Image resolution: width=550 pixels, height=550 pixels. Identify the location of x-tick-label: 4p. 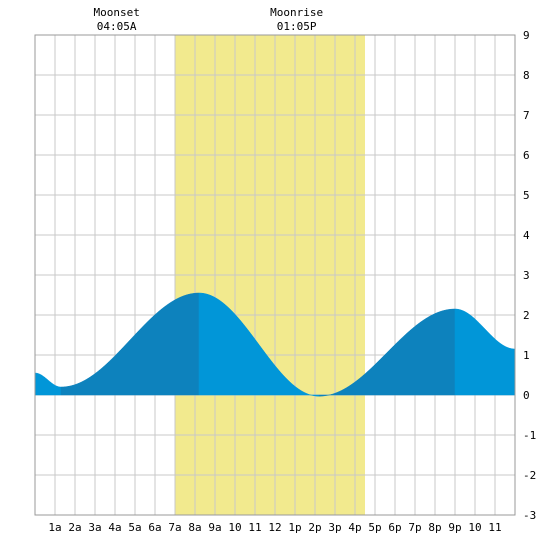
(354, 527).